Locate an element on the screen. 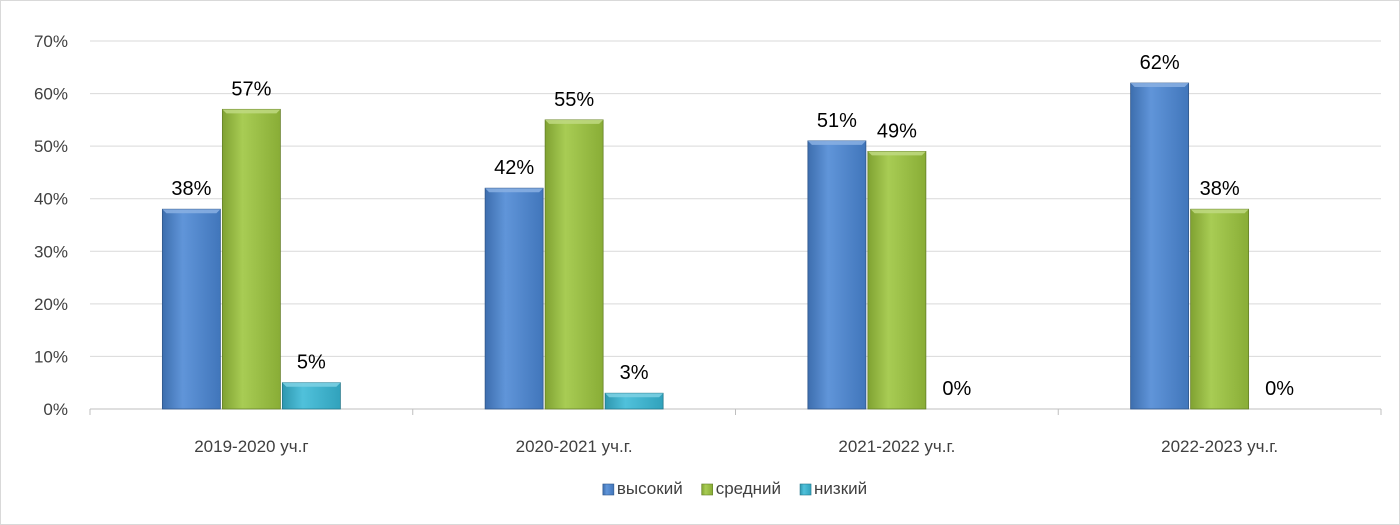 Image resolution: width=1400 pixels, height=525 pixels. y-tick-label: 70% is located at coordinates (51, 41).